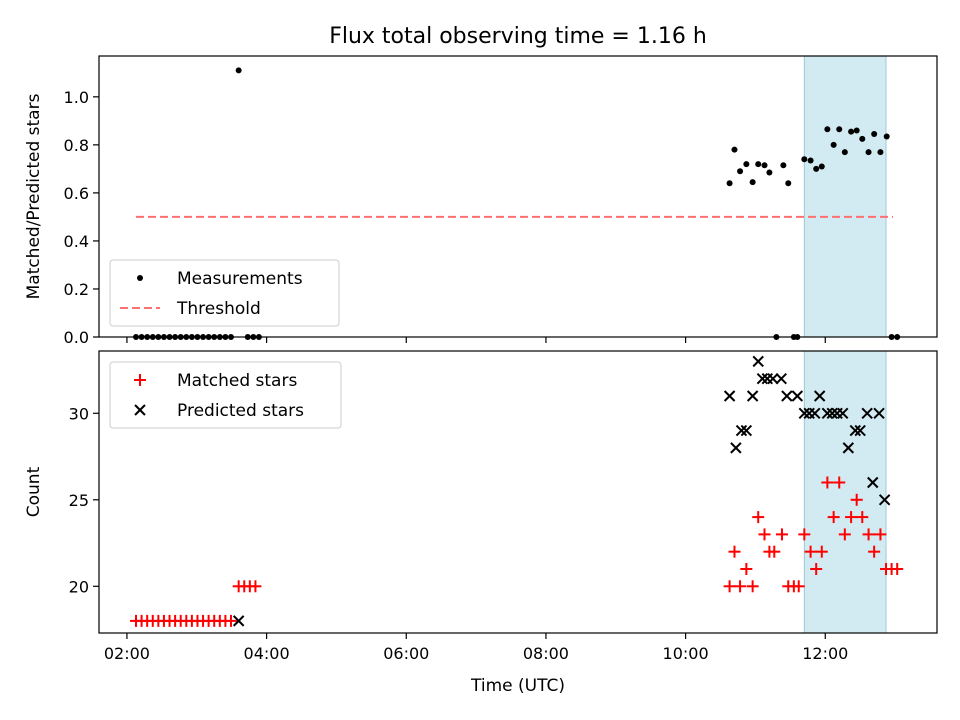  Describe the element at coordinates (218, 309) in the screenshot. I see `legend-label: Threshold` at that location.